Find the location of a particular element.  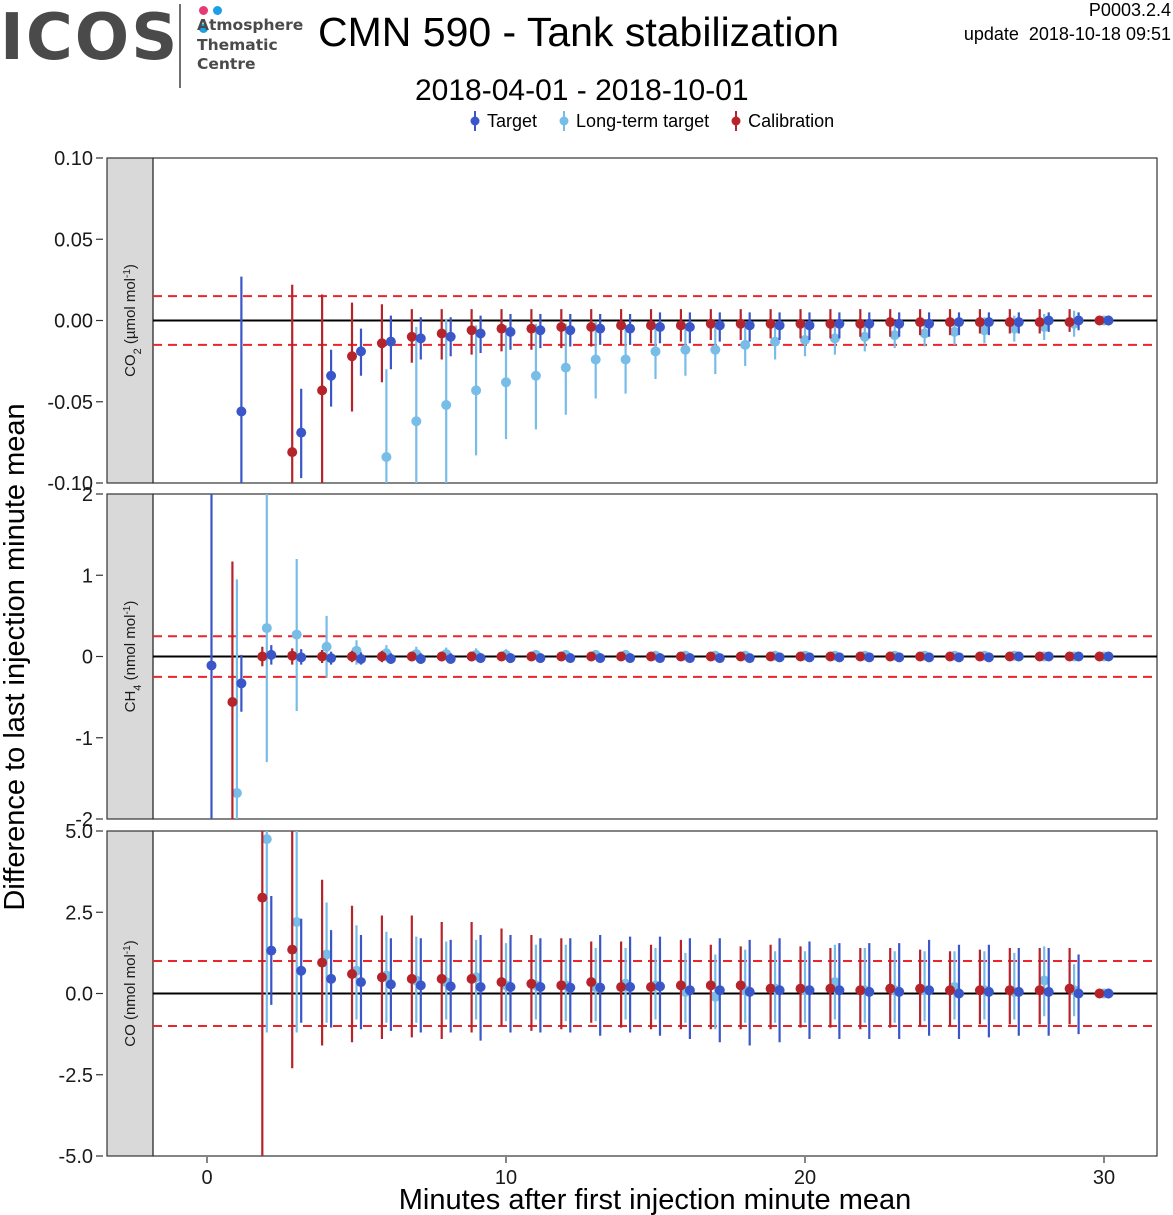

strip-label: CO2 (µmol mol-1) is located at coordinates (133, 320).